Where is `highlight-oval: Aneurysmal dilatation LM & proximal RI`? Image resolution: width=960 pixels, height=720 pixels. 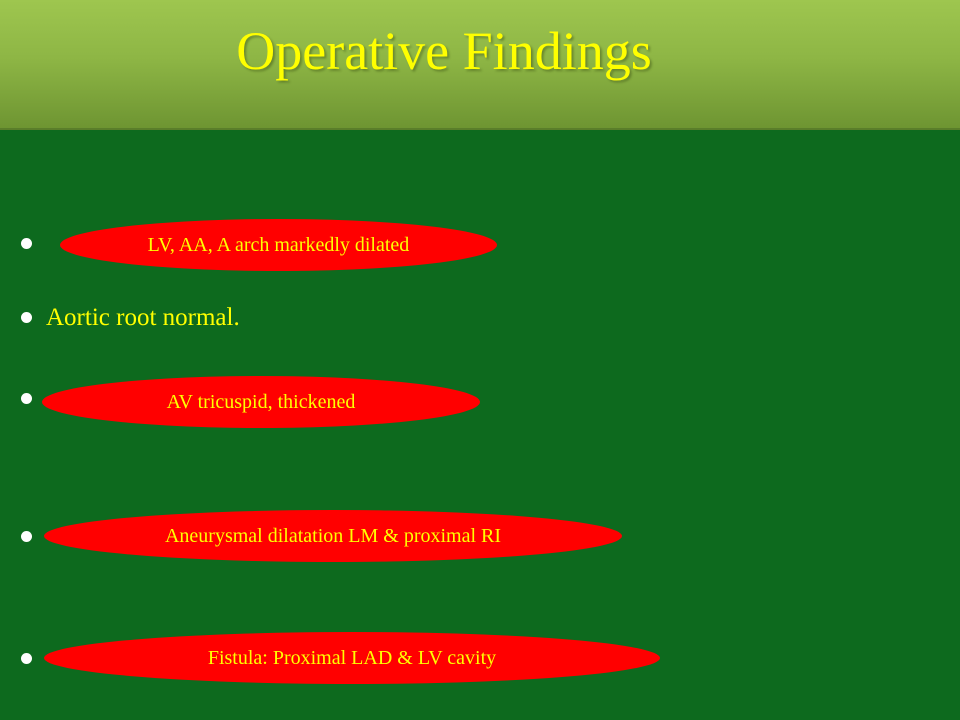 highlight-oval: Aneurysmal dilatation LM & proximal RI is located at coordinates (333, 536).